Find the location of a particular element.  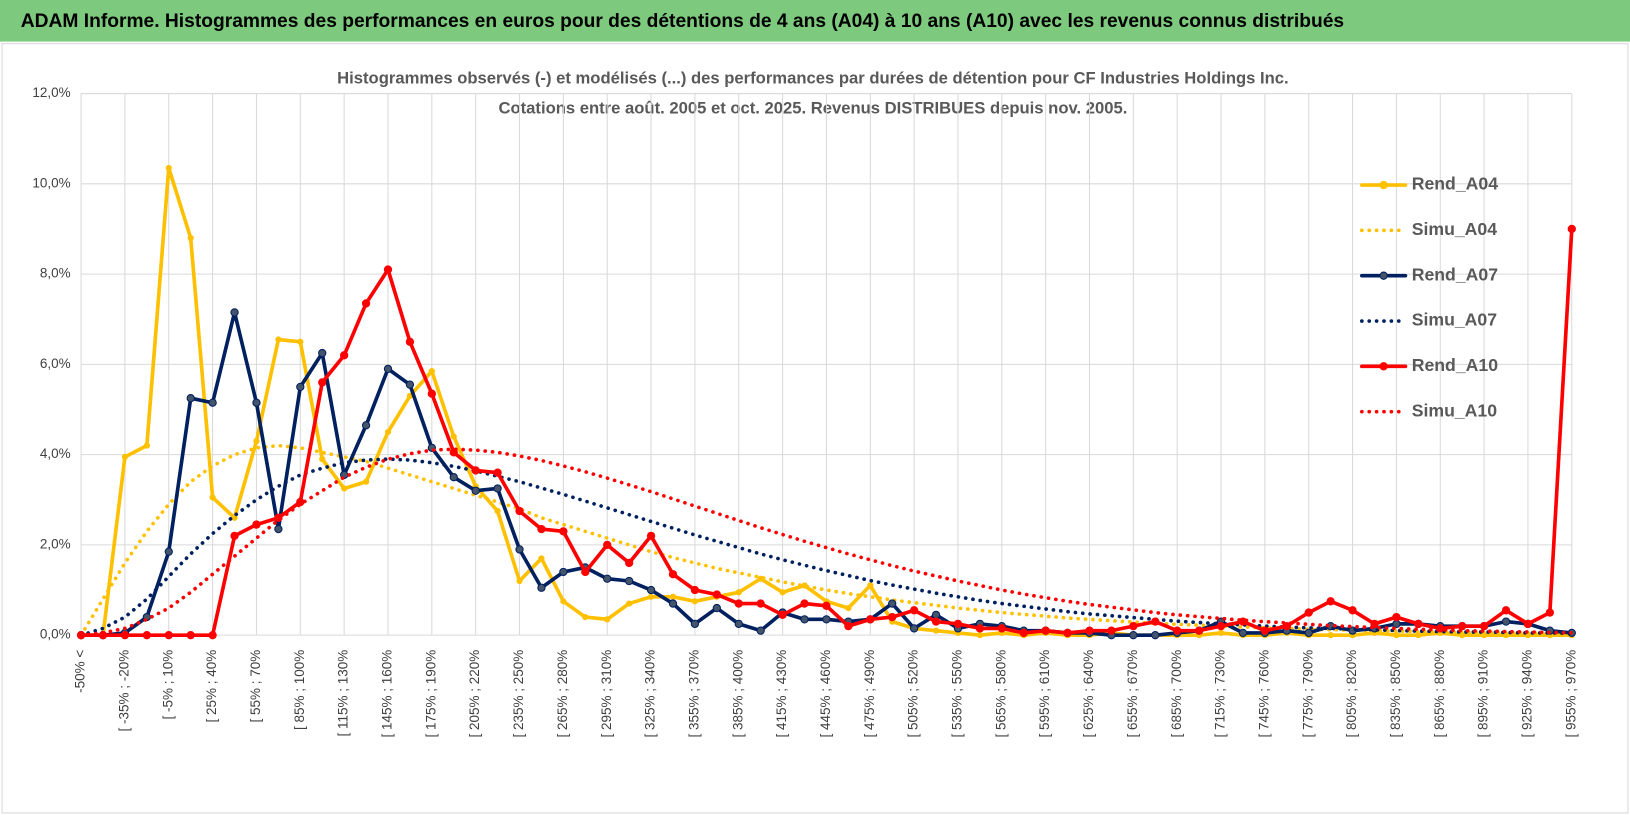

x-tick-label: [ 745% ; 760% is located at coordinates (1263, 694).